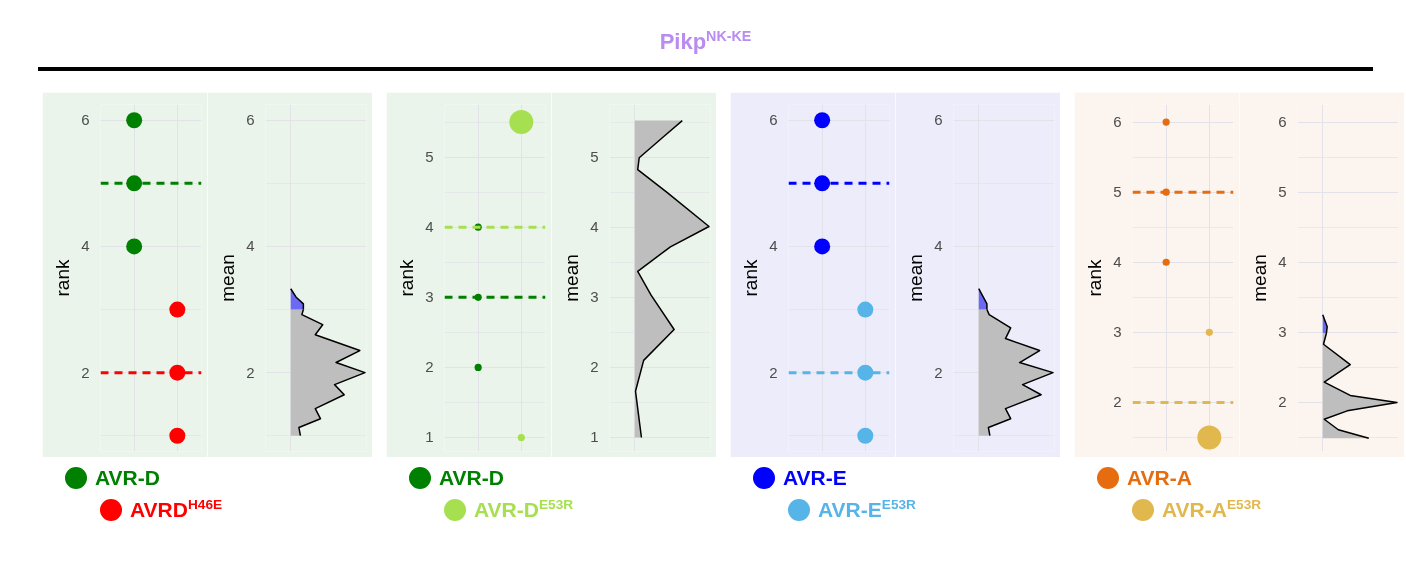 The height and width of the screenshot is (587, 1406). Describe the element at coordinates (1159, 478) in the screenshot. I see `legend-label: AVR-A` at that location.